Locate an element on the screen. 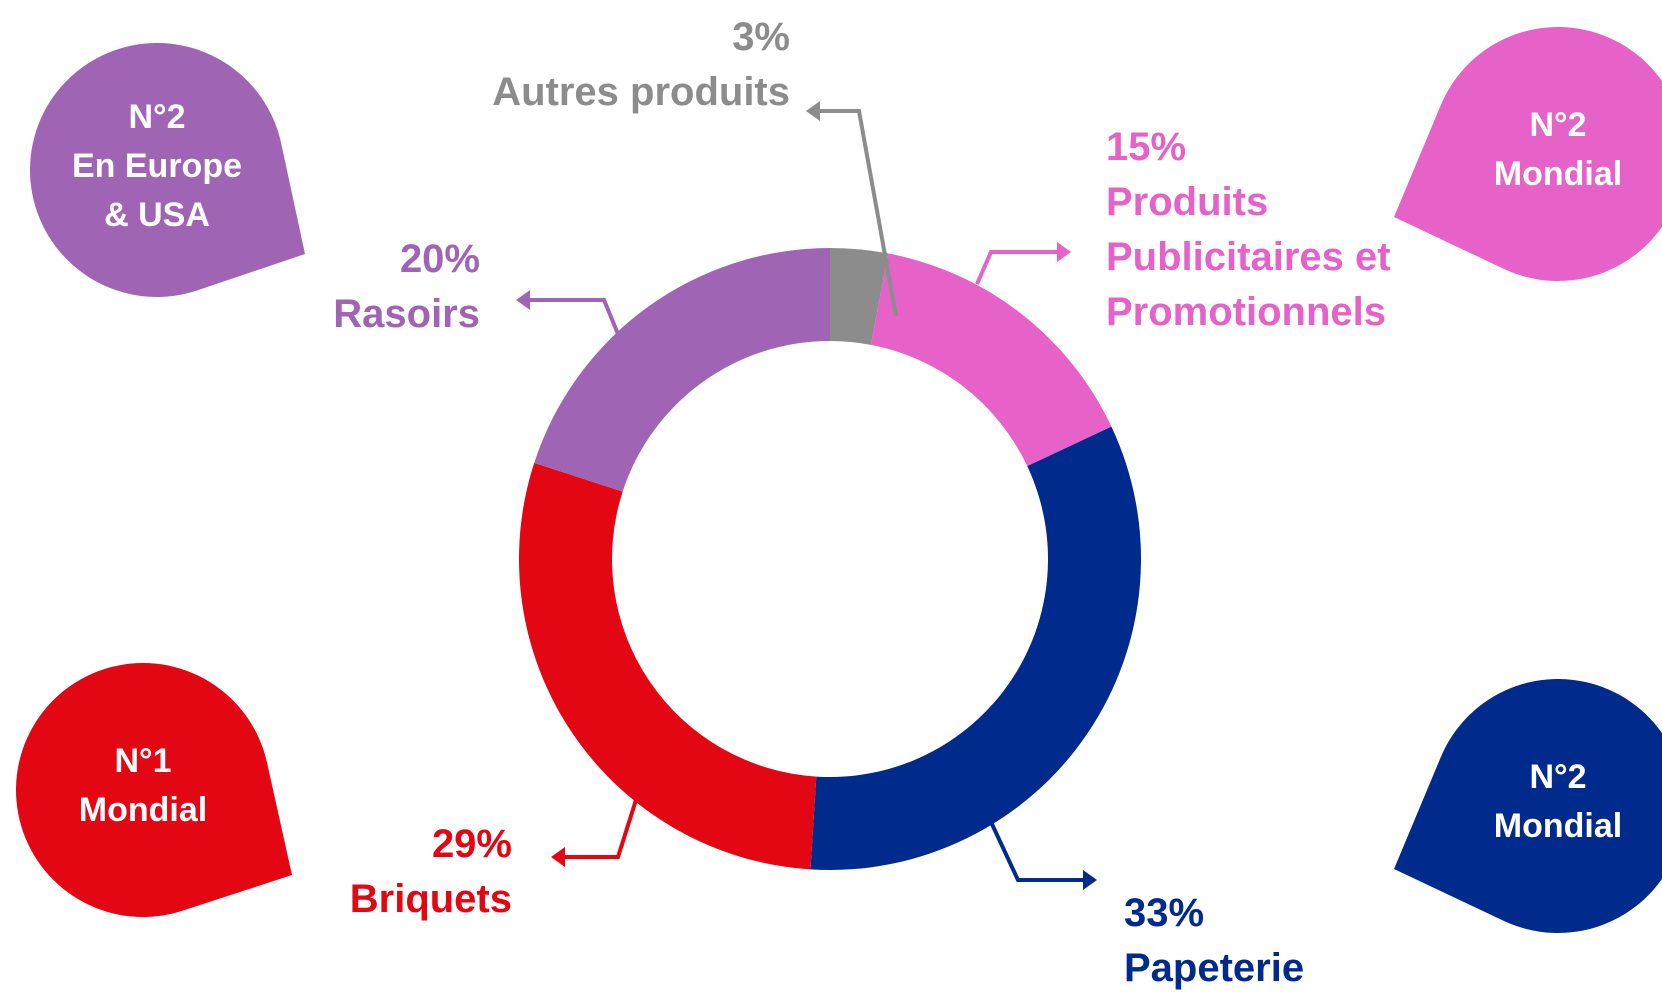 Image resolution: width=1662 pixels, height=996 pixels. value-label: 15% is located at coordinates (1146, 147).